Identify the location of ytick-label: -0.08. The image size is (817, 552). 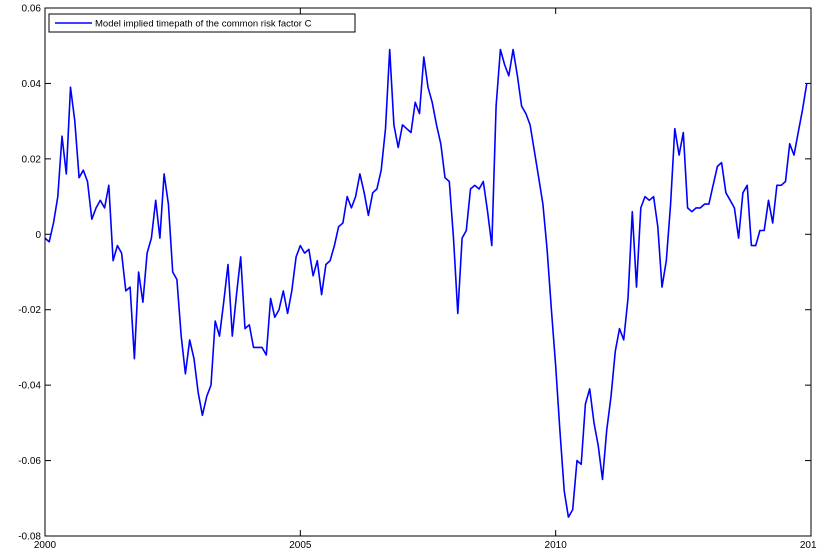
(29, 537).